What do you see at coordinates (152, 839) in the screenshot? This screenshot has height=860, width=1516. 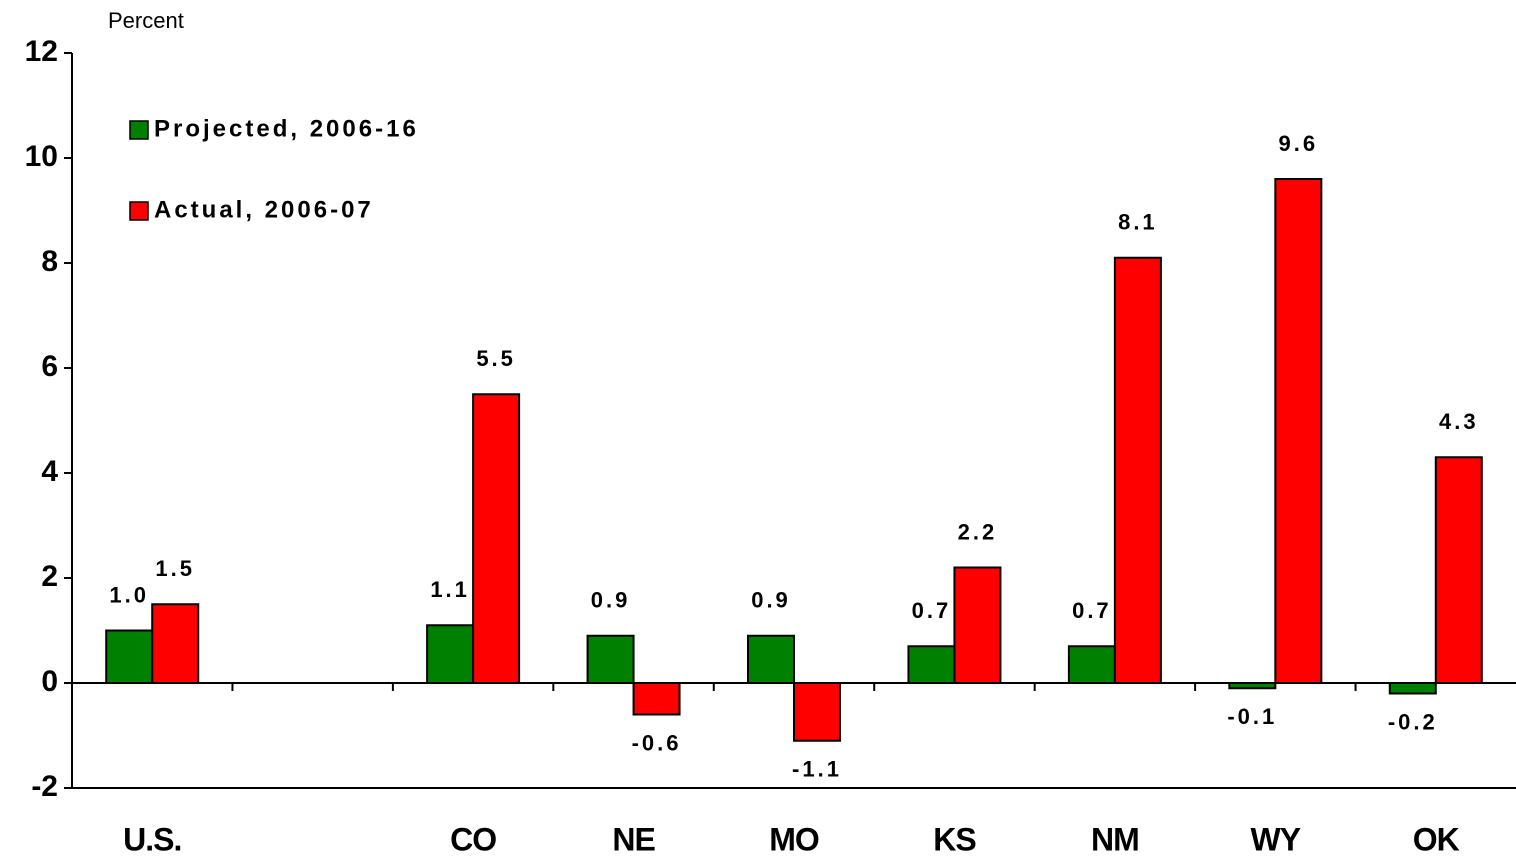 I see `x-tick-label: U.S.` at bounding box center [152, 839].